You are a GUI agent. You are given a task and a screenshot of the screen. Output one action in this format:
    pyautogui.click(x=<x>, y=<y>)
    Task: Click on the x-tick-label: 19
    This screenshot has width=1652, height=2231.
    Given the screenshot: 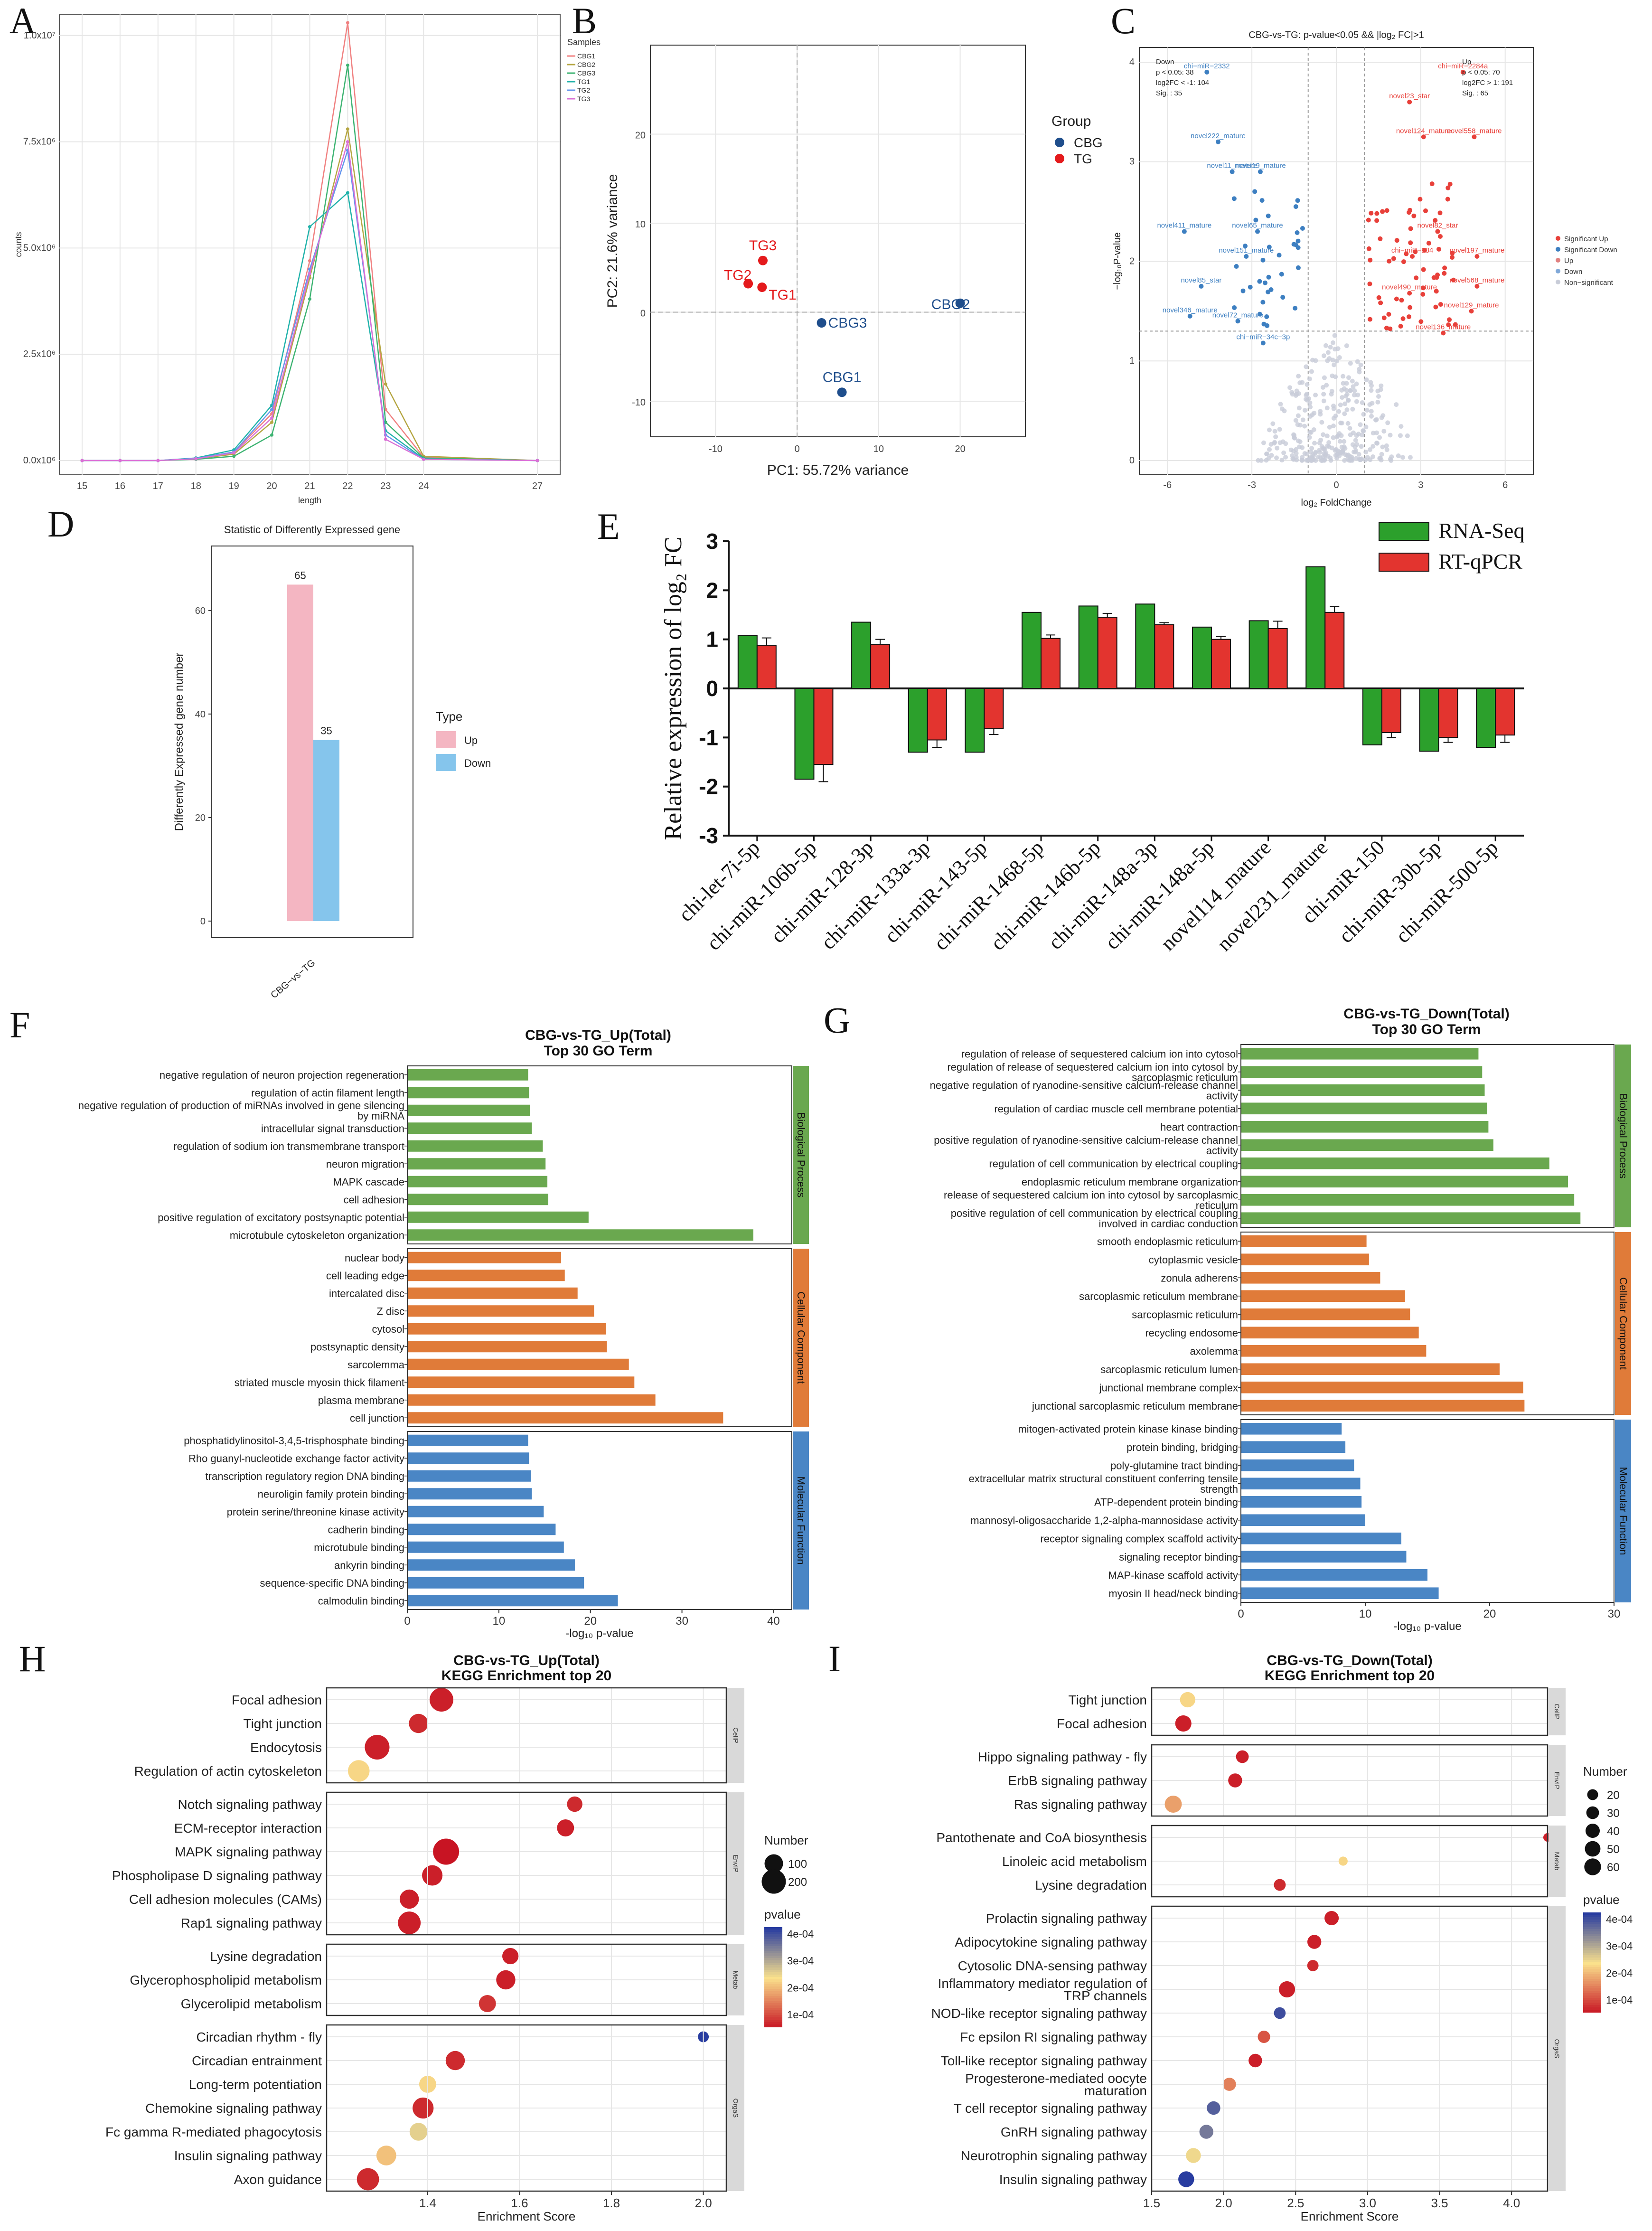 What is the action you would take?
    pyautogui.click(x=234, y=486)
    